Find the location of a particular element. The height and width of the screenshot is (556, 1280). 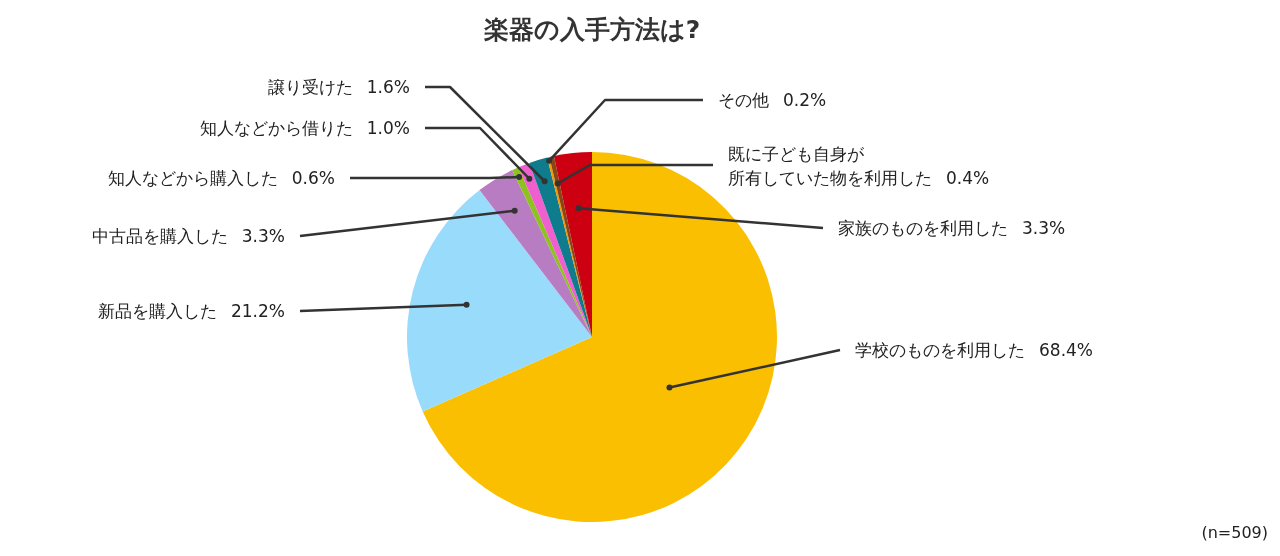

data-label: 68.4% is located at coordinates (1066, 350).